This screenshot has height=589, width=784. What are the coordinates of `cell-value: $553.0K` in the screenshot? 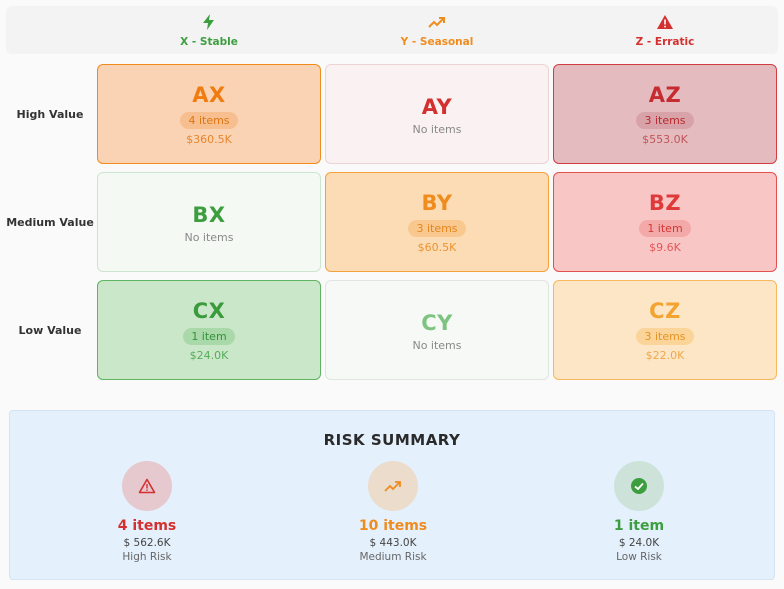 It's located at (665, 139).